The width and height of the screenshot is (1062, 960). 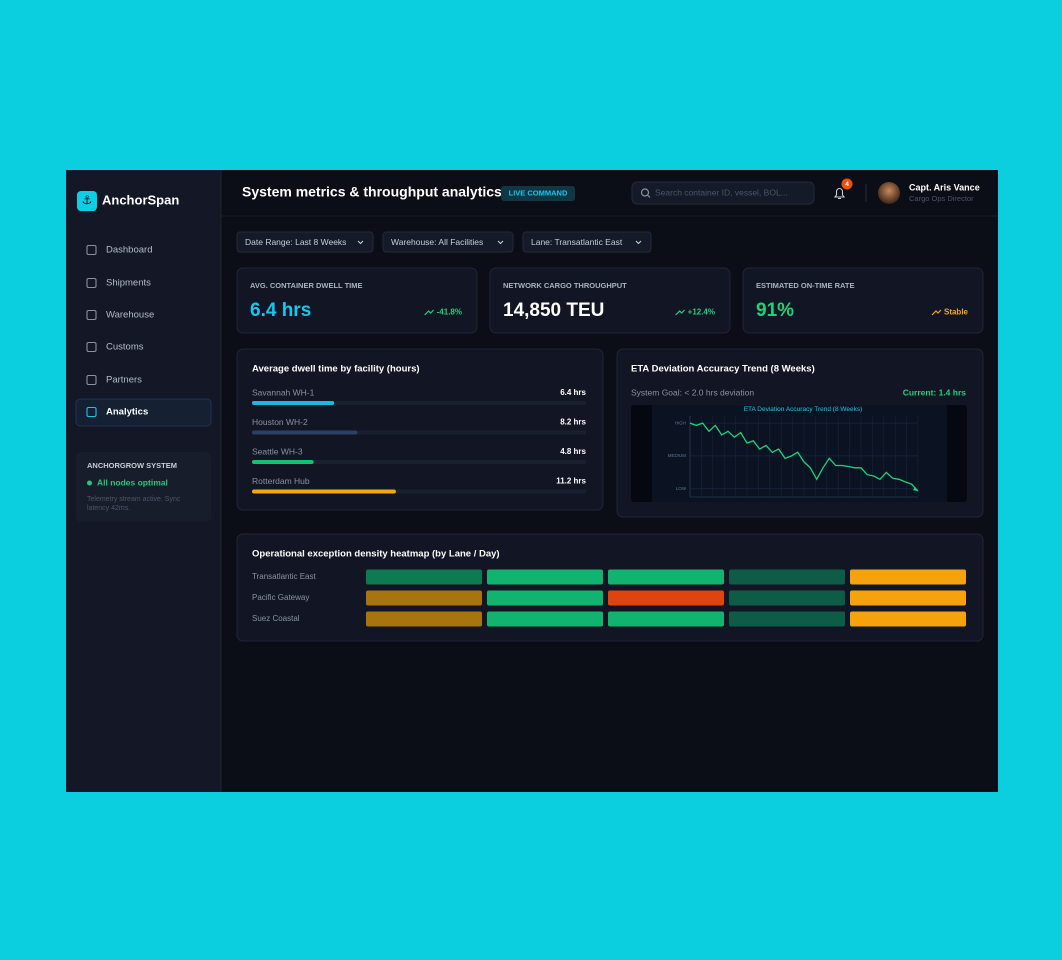 I want to click on kpi-delta: Stable, so click(x=956, y=312).